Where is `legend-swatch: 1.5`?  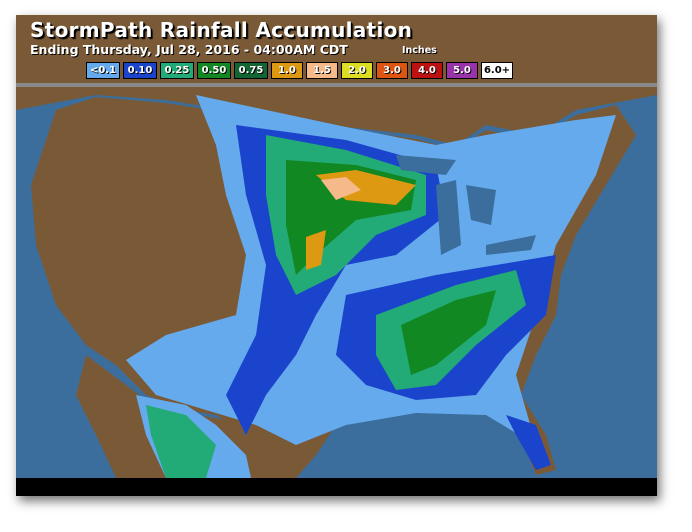 legend-swatch: 1.5 is located at coordinates (322, 70).